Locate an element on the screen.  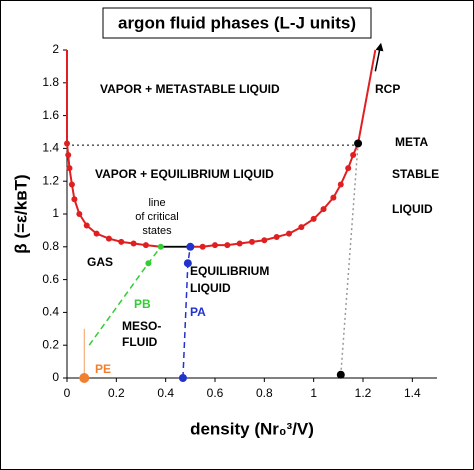
annotation: states is located at coordinates (157, 231).